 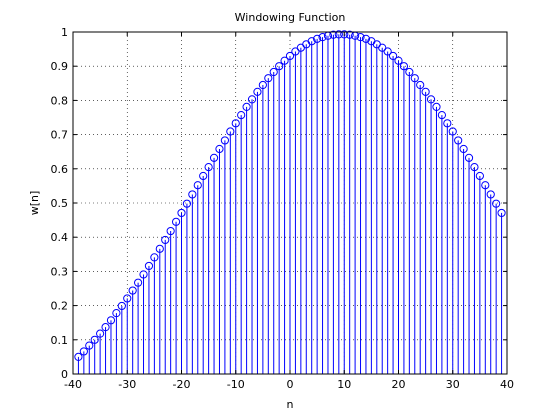 What do you see at coordinates (60, 306) in the screenshot?
I see `y-tick-label: 0.2` at bounding box center [60, 306].